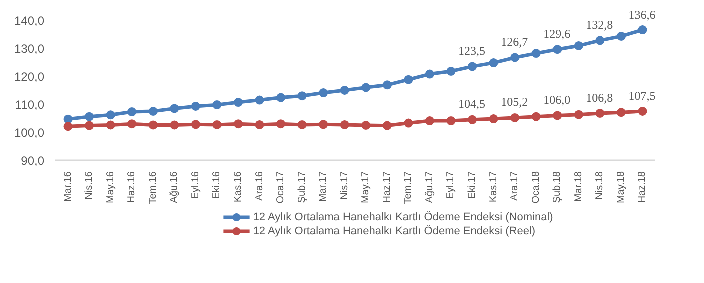 This screenshot has height=283, width=704. Describe the element at coordinates (472, 52) in the screenshot. I see `data-label: 123,5` at that location.